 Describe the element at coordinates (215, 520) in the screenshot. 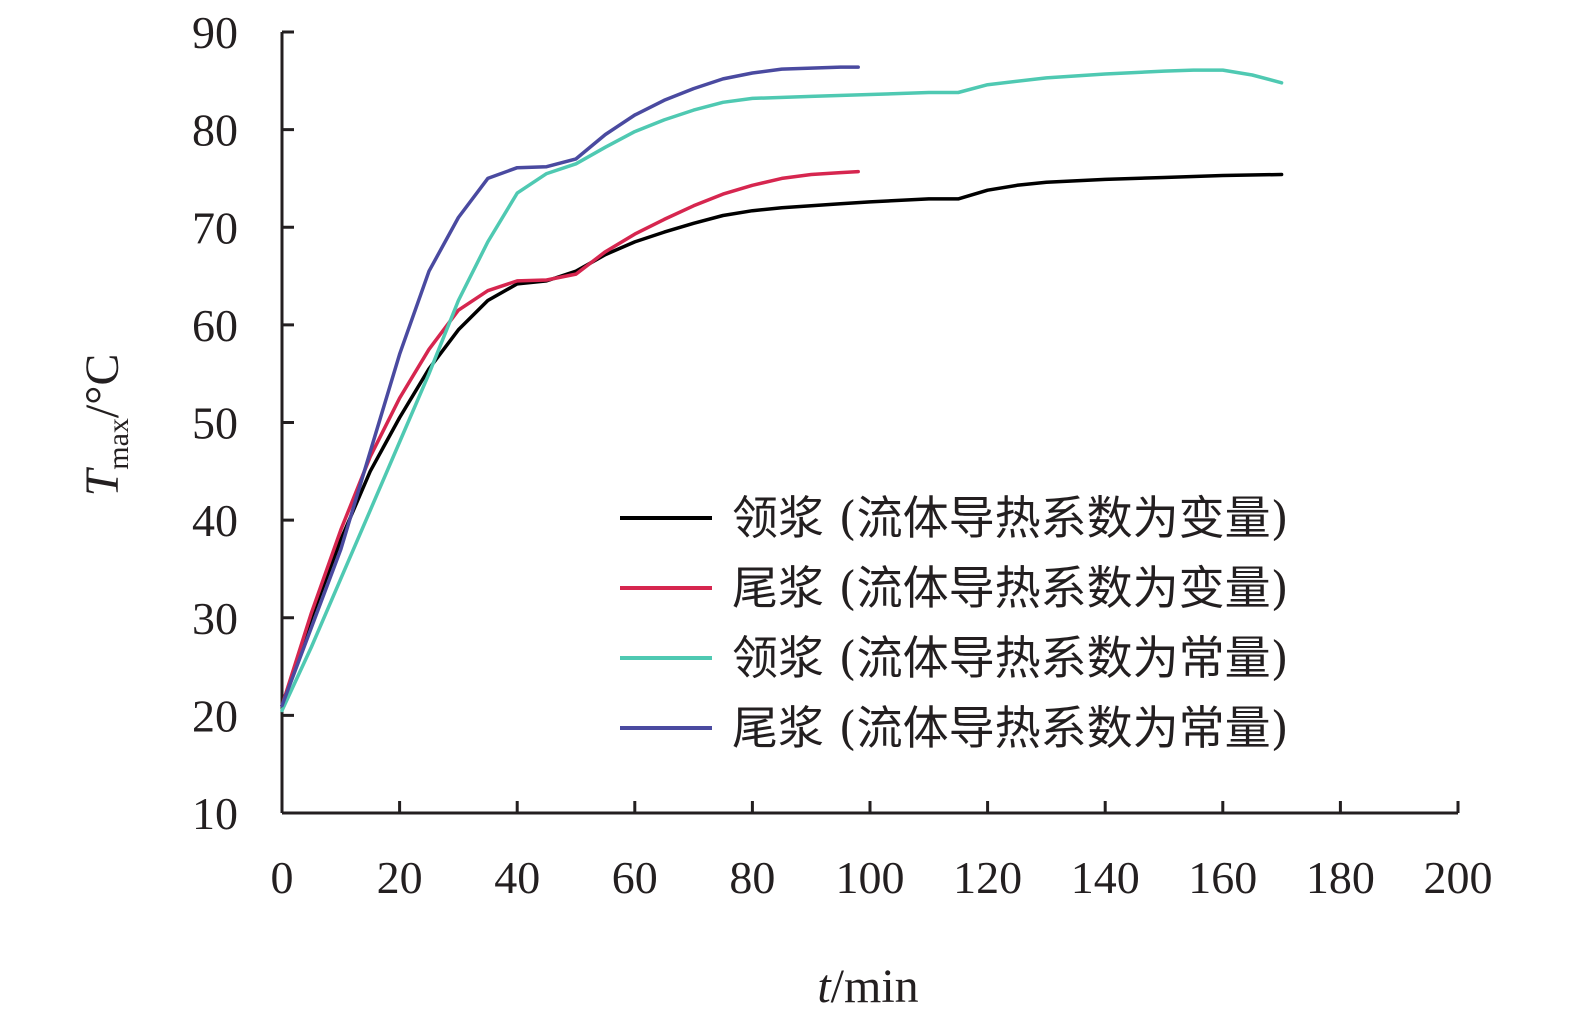

I see `y-tick-label: 40` at that location.